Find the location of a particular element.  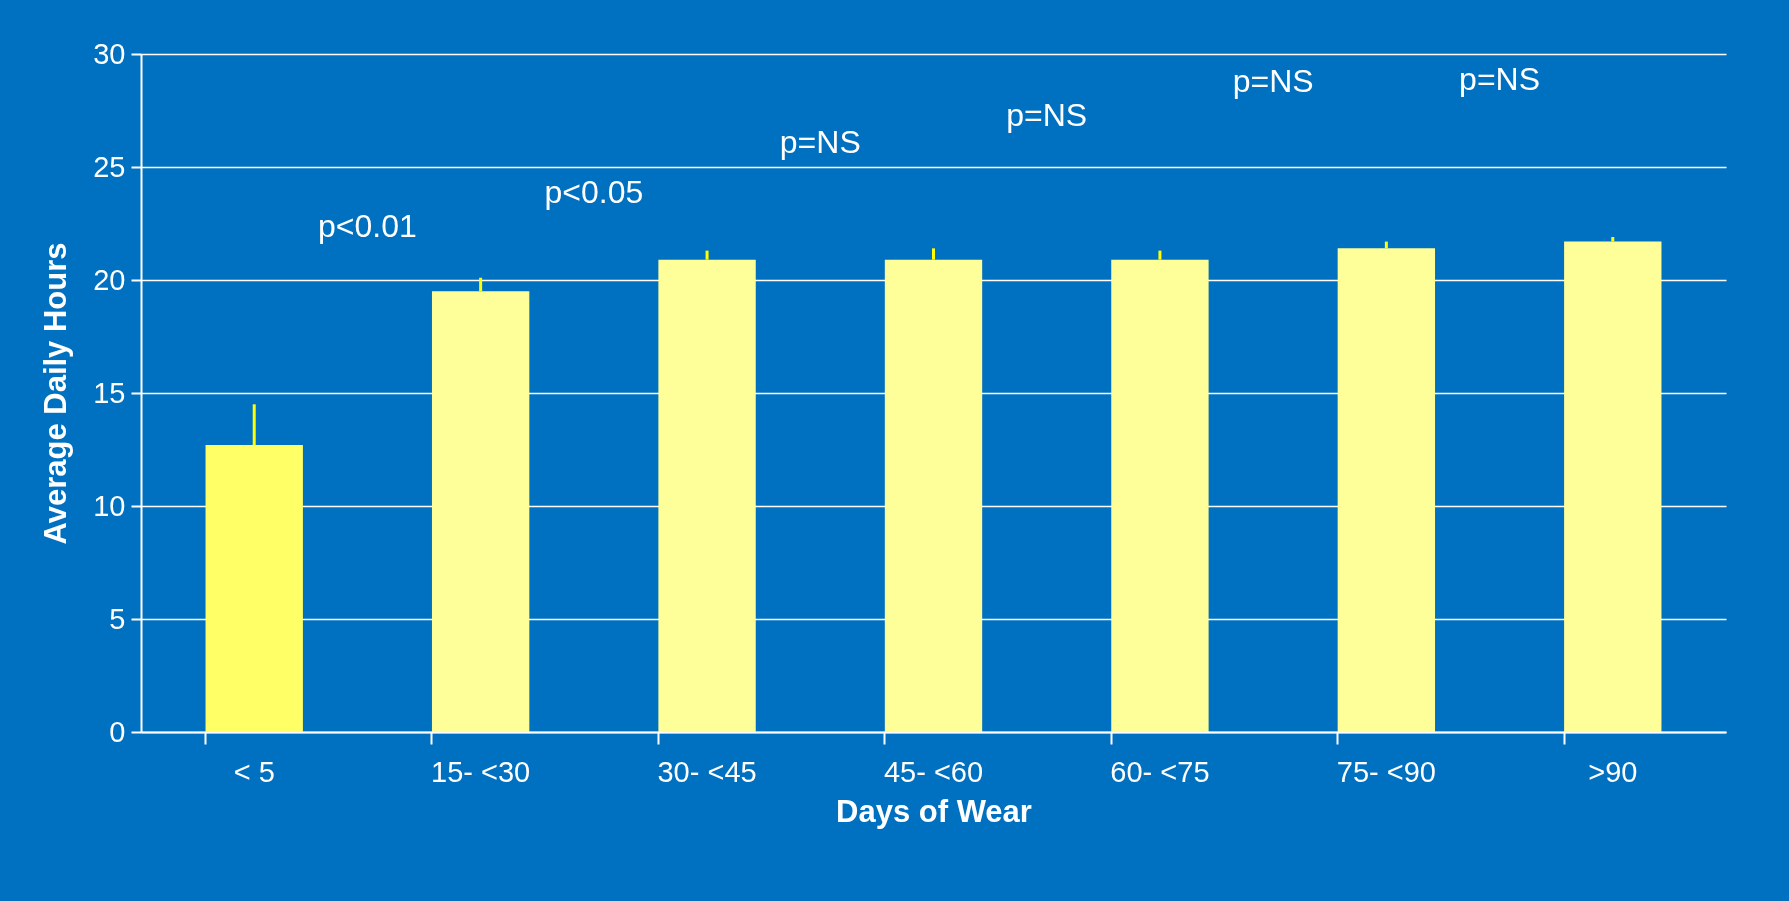

y-tick-label: 10 is located at coordinates (109, 505).